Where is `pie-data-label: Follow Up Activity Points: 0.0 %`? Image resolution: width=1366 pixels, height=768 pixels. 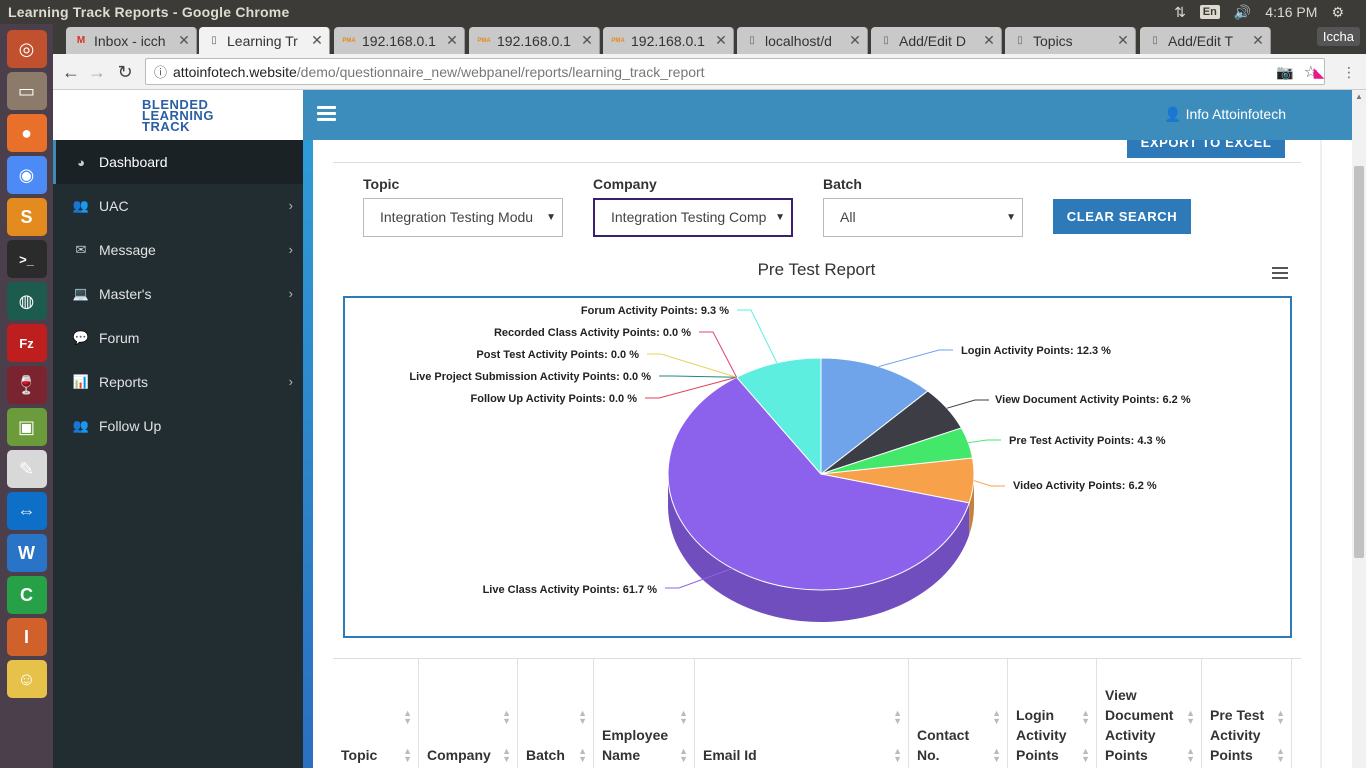 pie-data-label: Follow Up Activity Points: 0.0 % is located at coordinates (554, 399).